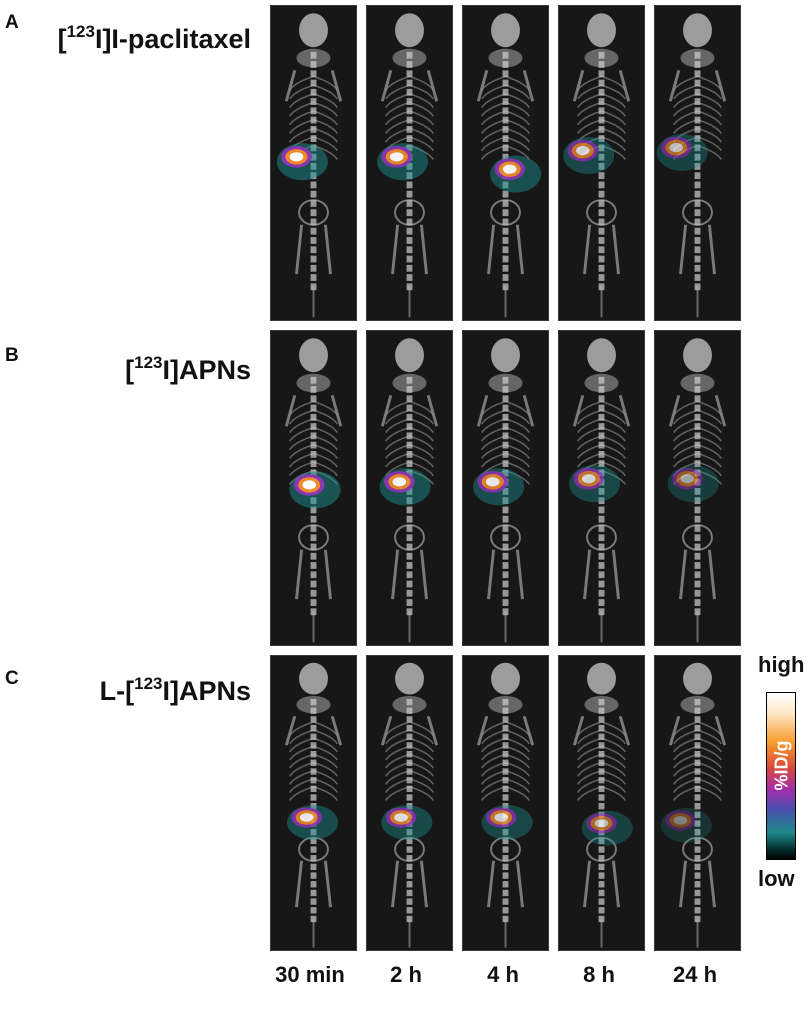  I want to click on scale-high-label: high, so click(781, 664).